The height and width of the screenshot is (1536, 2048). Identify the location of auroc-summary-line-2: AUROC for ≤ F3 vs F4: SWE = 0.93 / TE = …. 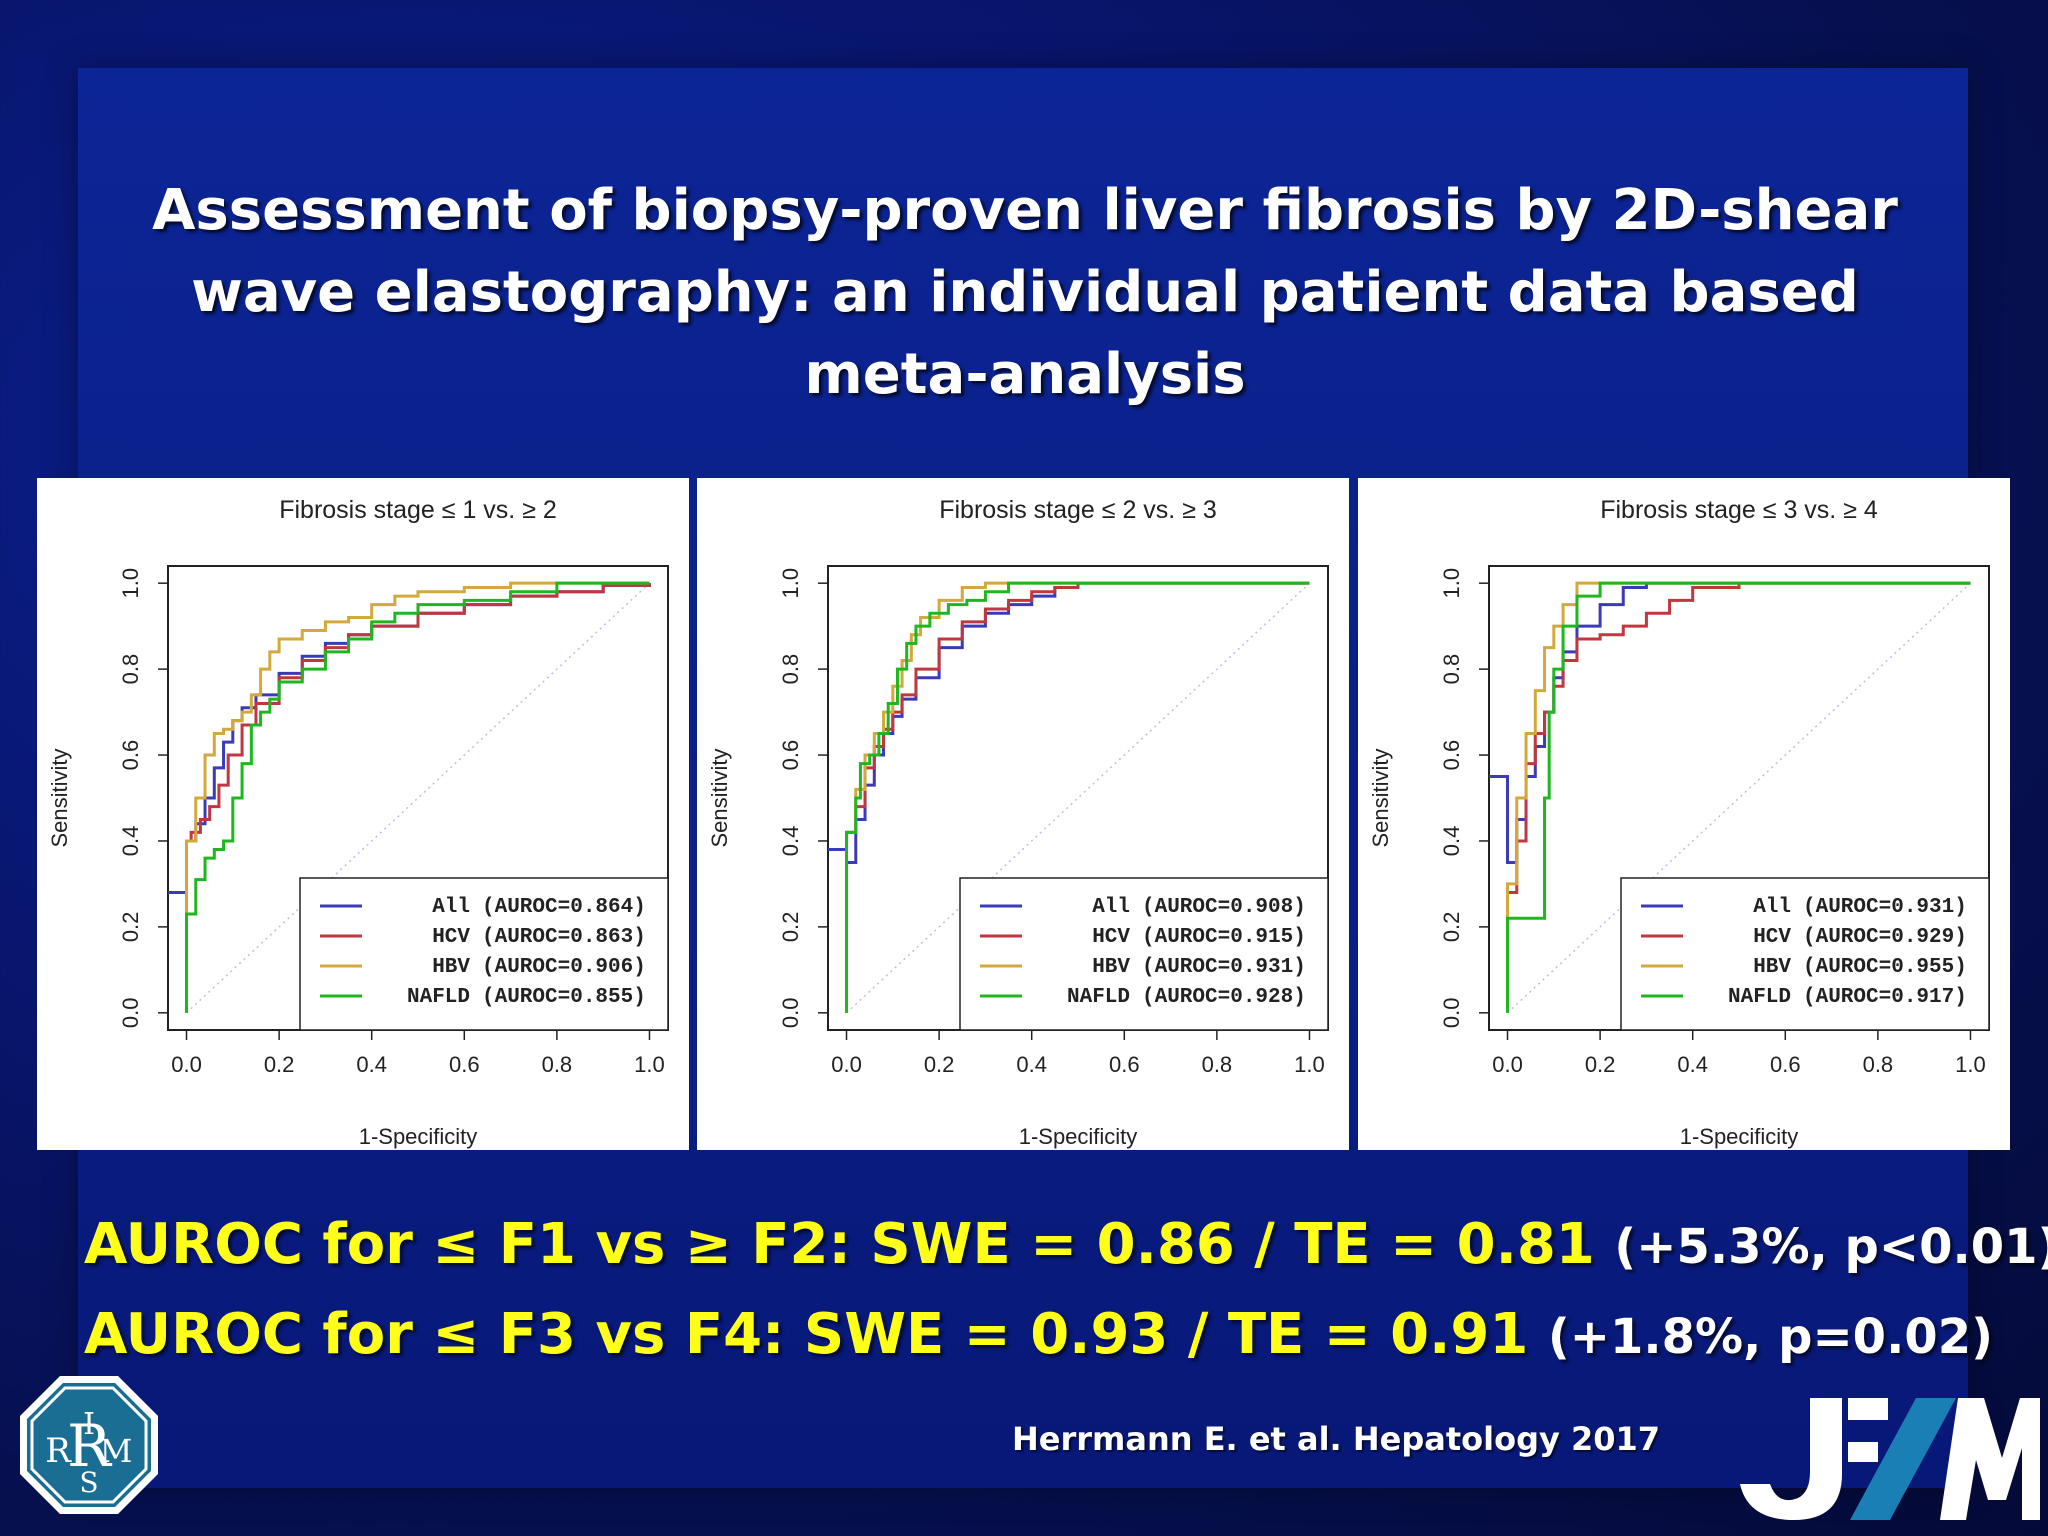
(1038, 1334).